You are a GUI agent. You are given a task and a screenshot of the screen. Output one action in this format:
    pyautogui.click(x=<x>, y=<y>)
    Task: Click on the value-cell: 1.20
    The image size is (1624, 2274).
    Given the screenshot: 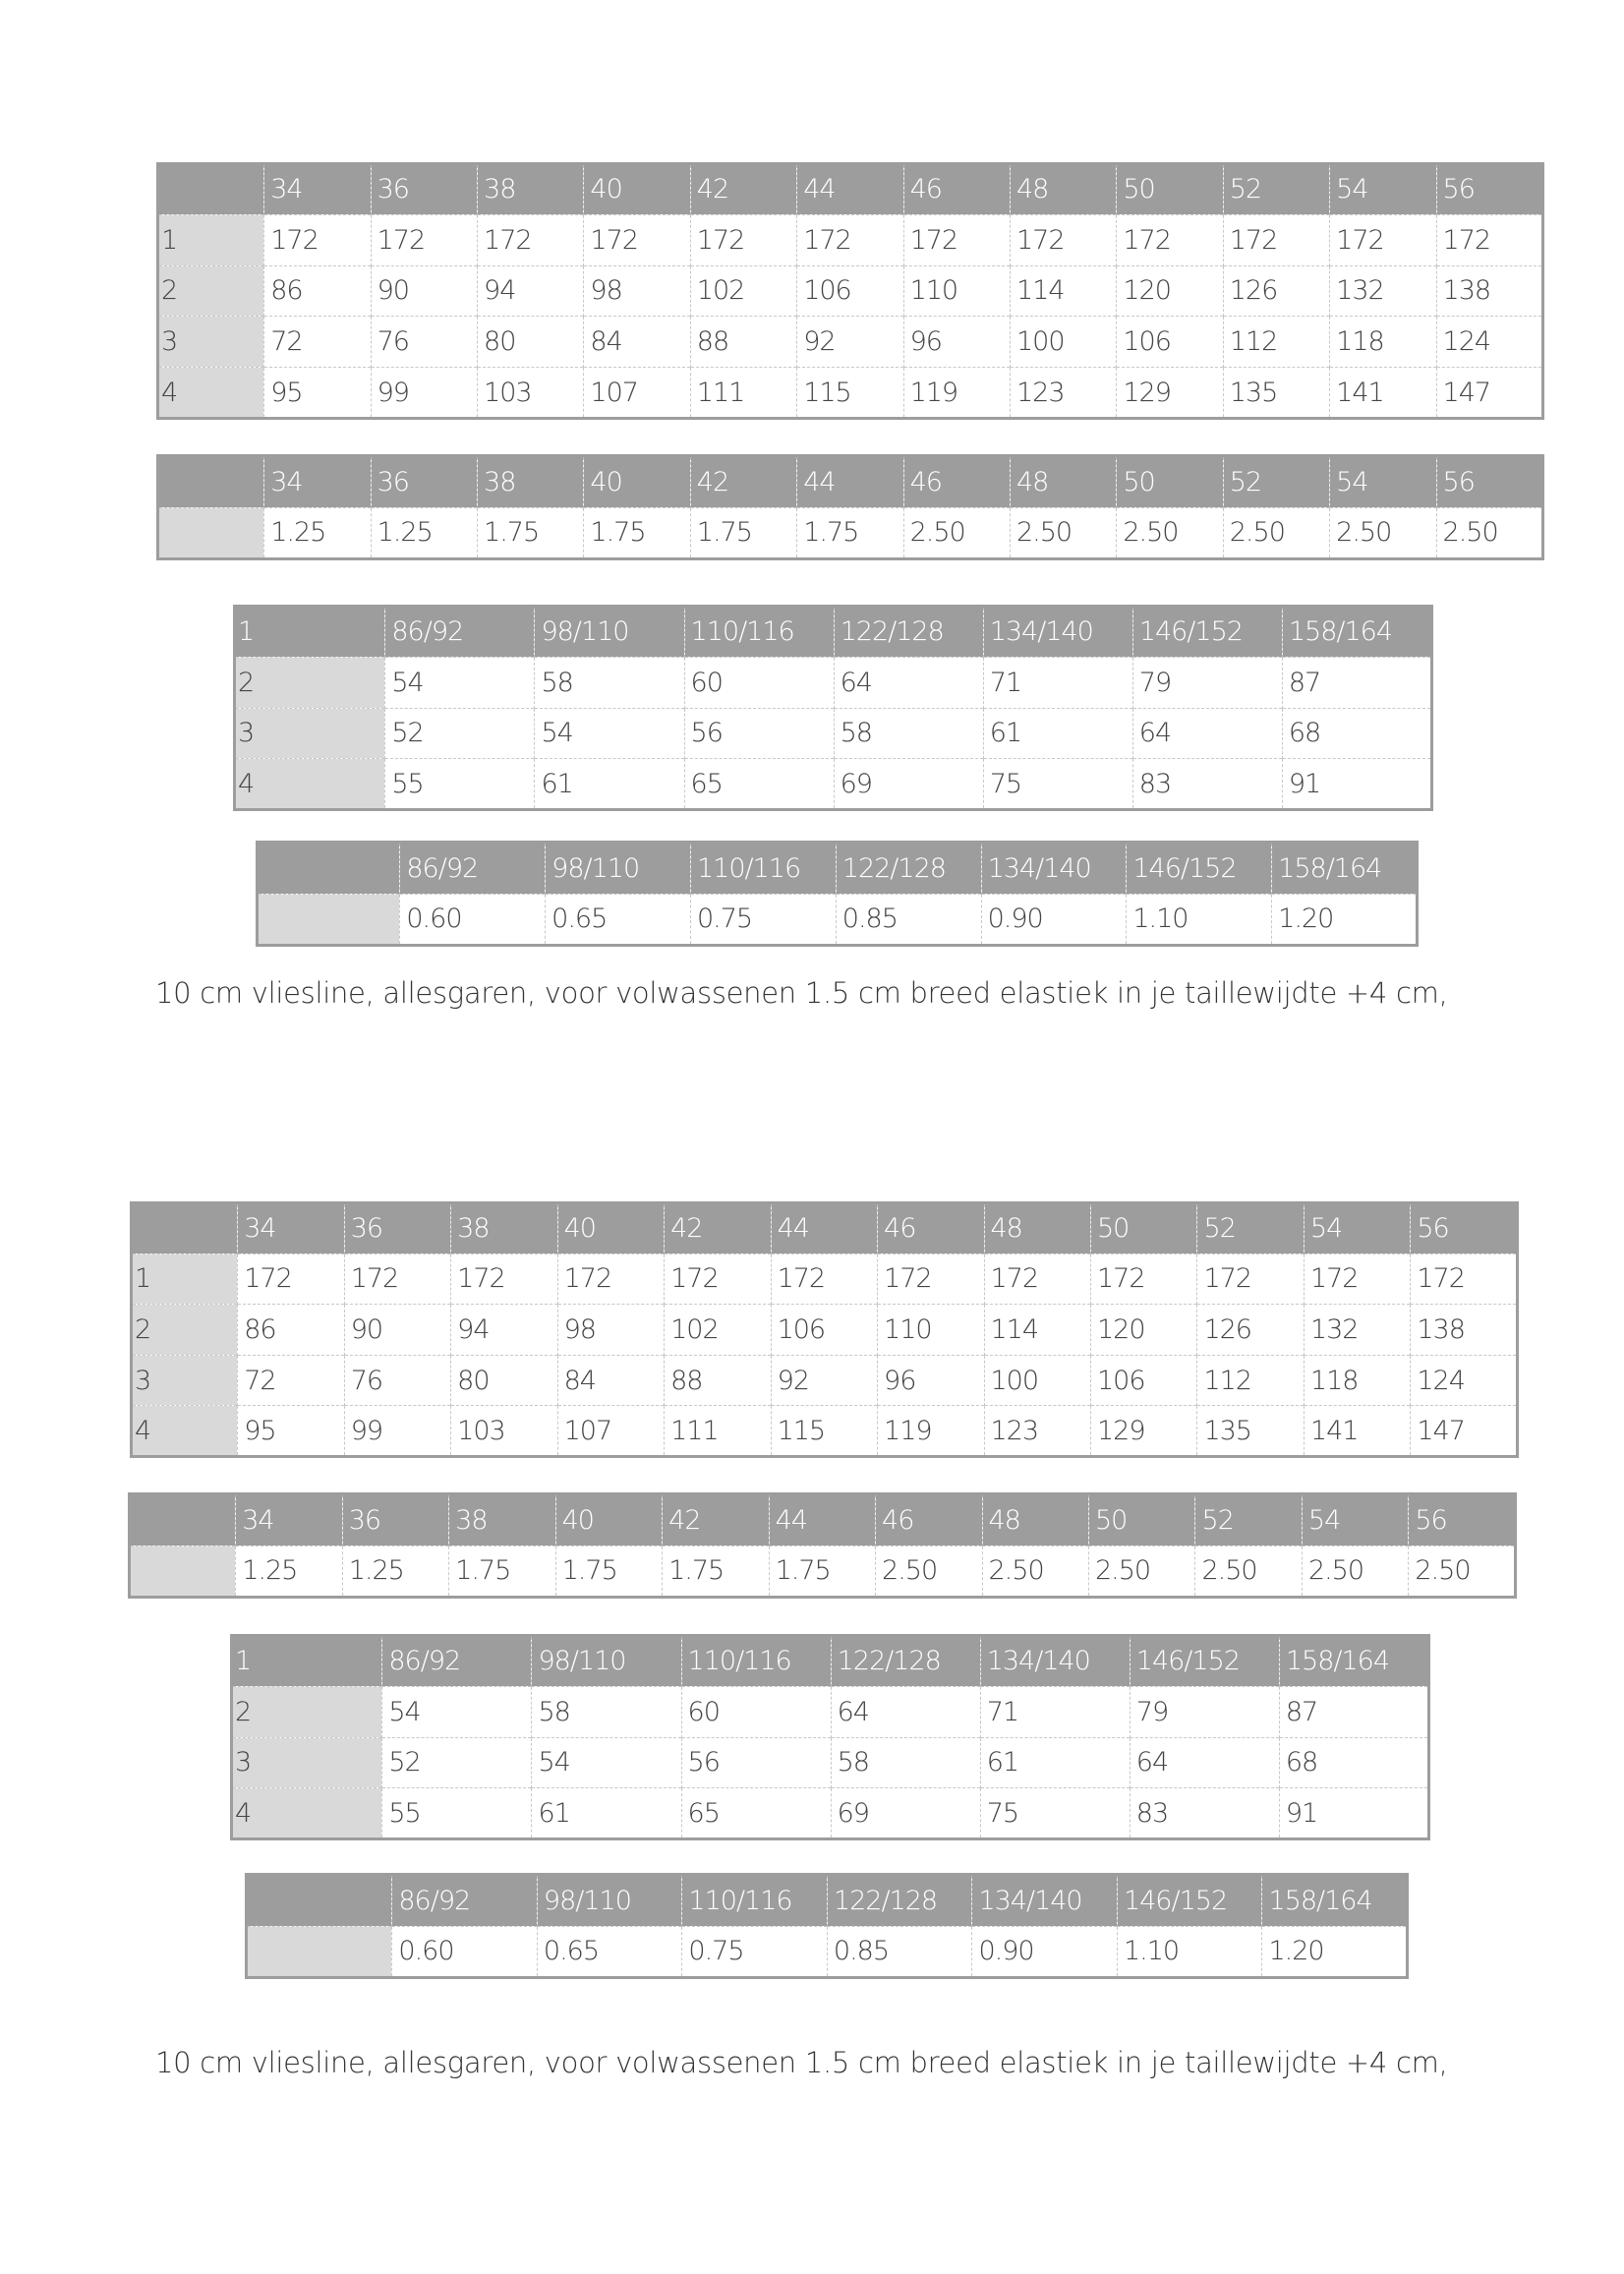 What is the action you would take?
    pyautogui.click(x=1344, y=919)
    